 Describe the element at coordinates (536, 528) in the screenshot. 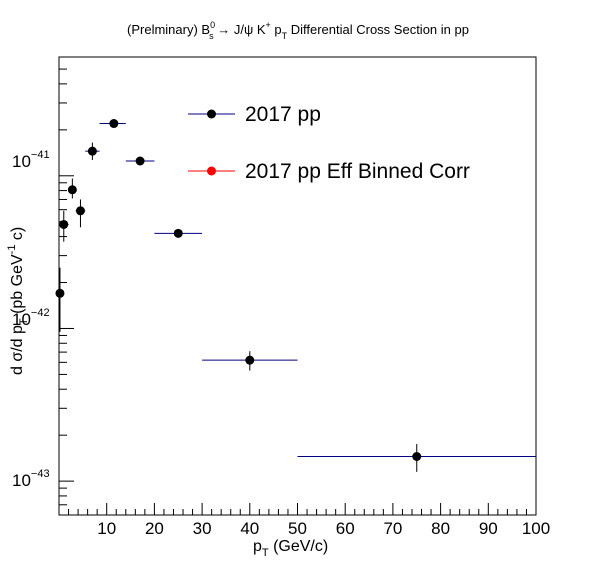

I see `x-tick-label: 100` at that location.